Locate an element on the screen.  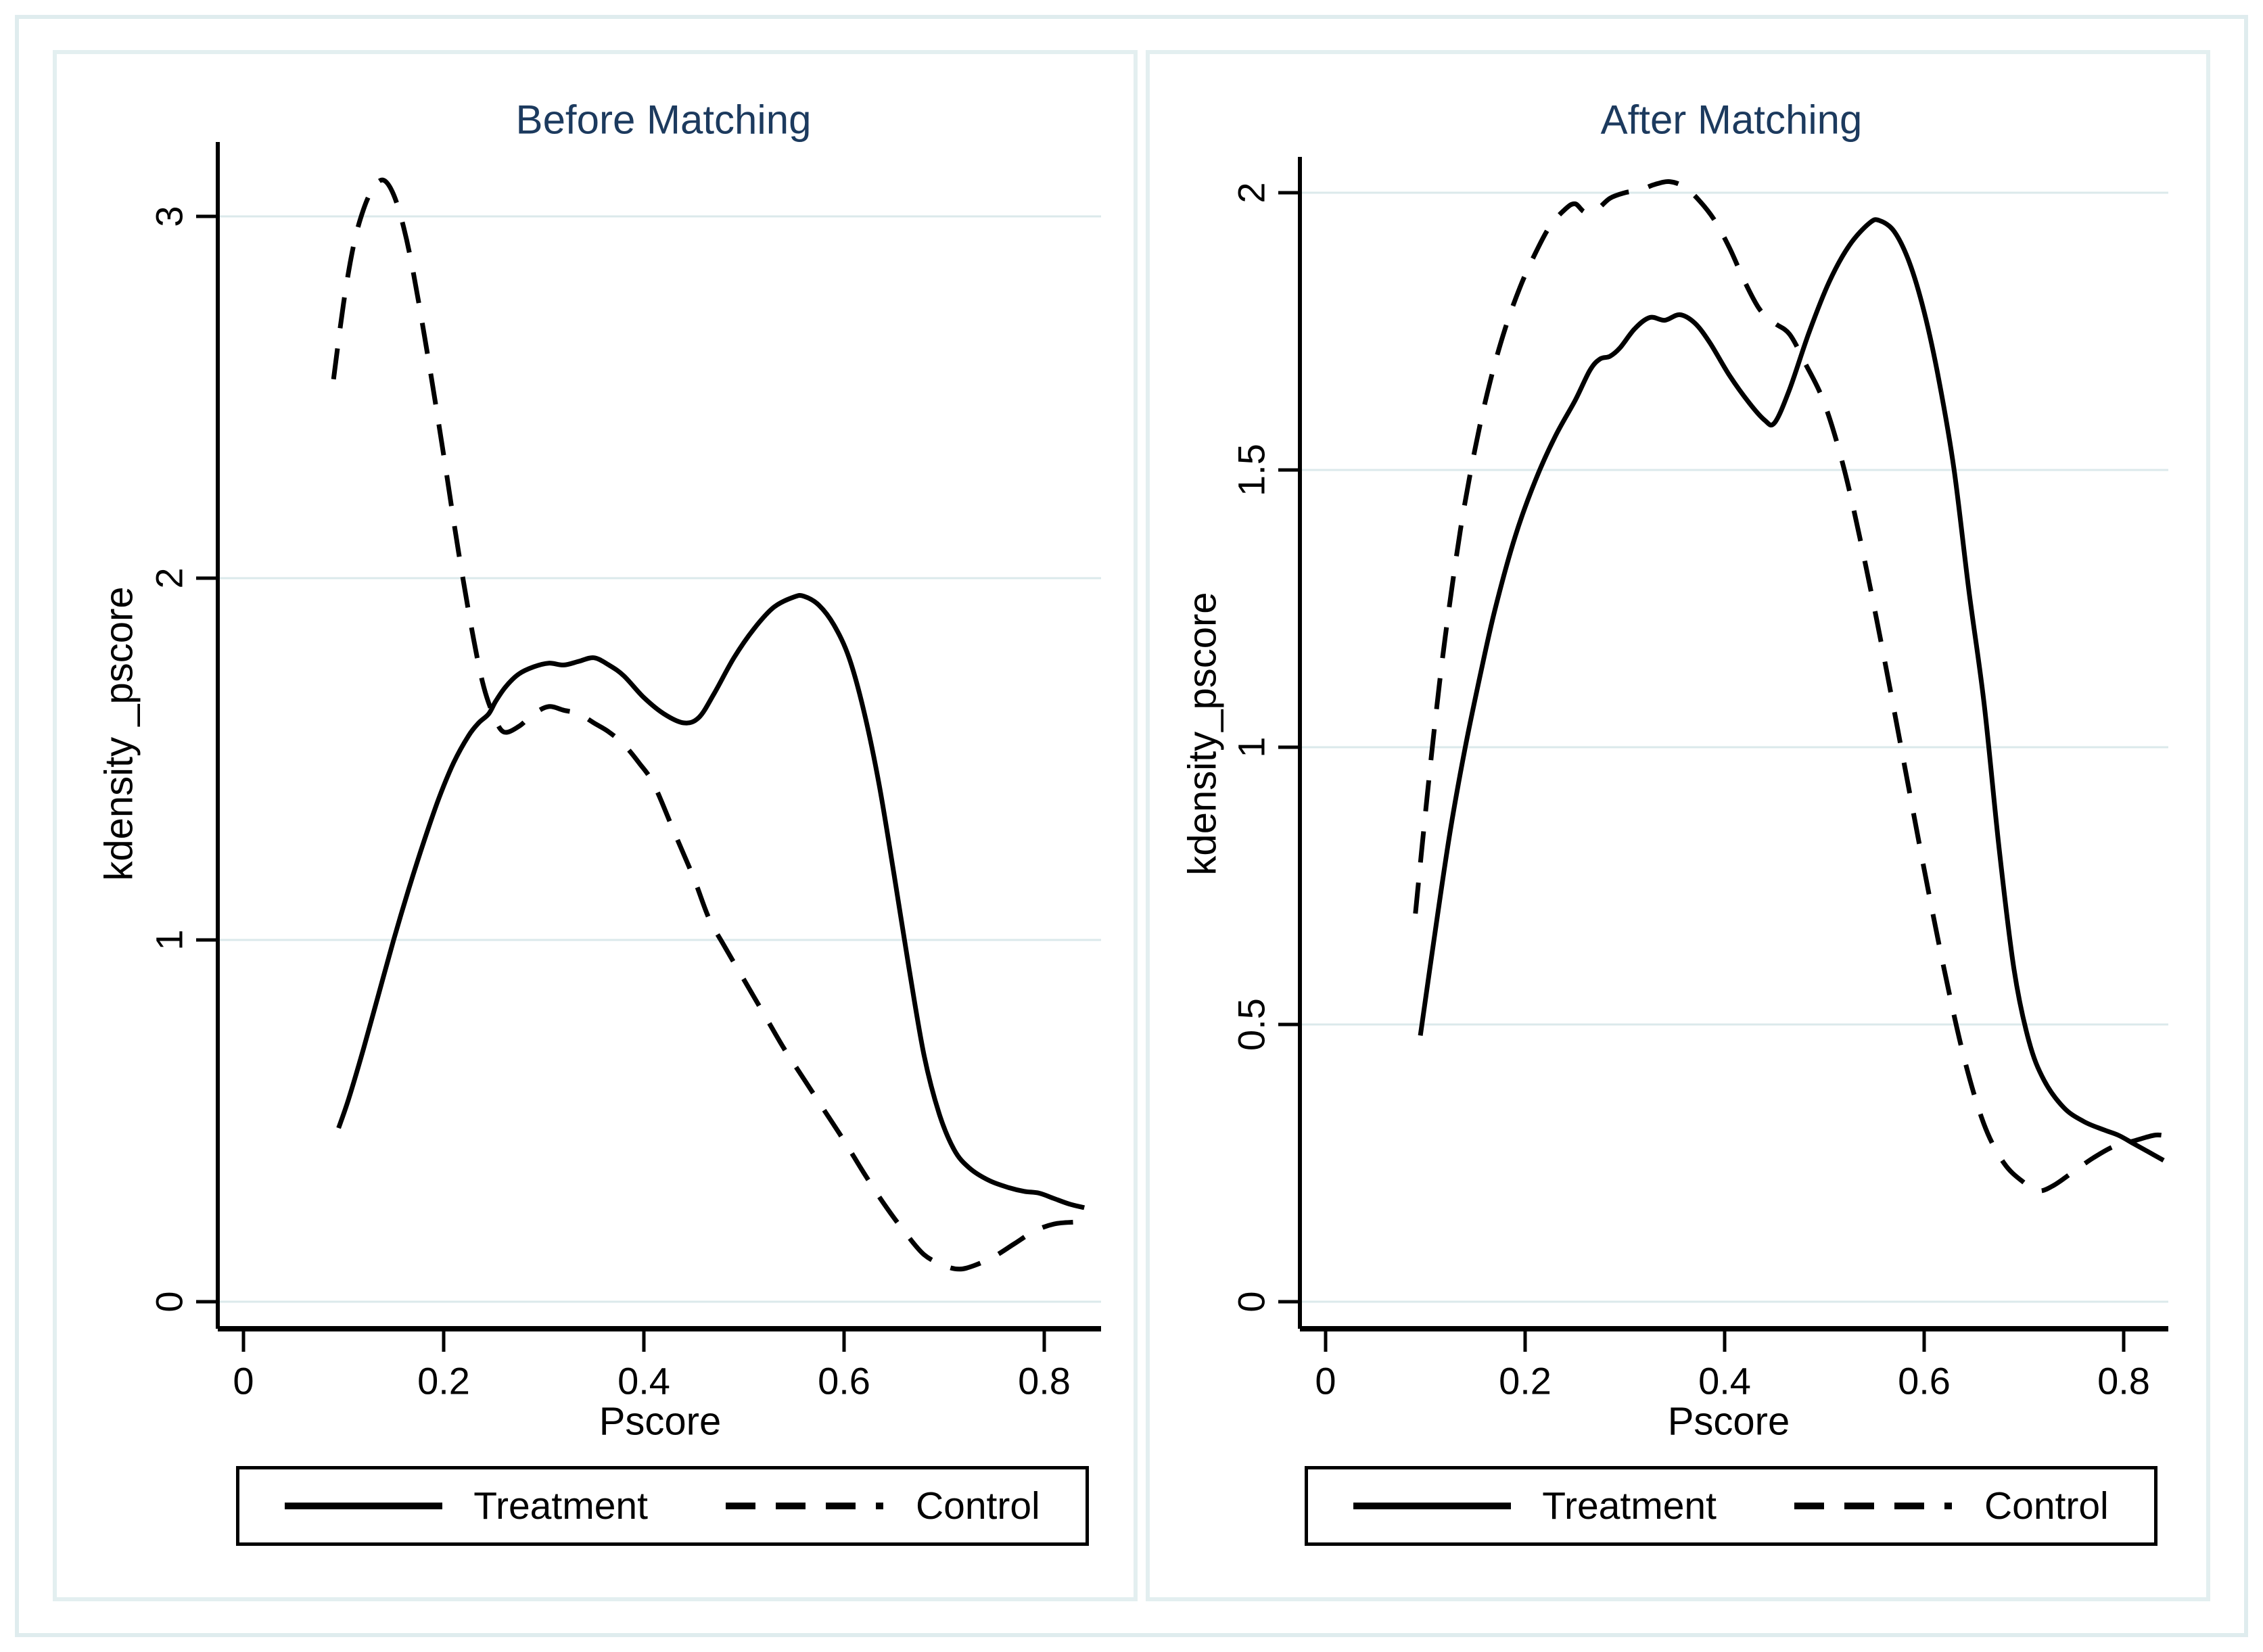
panel-title-before-matching: Before Matching is located at coordinates (663, 120).